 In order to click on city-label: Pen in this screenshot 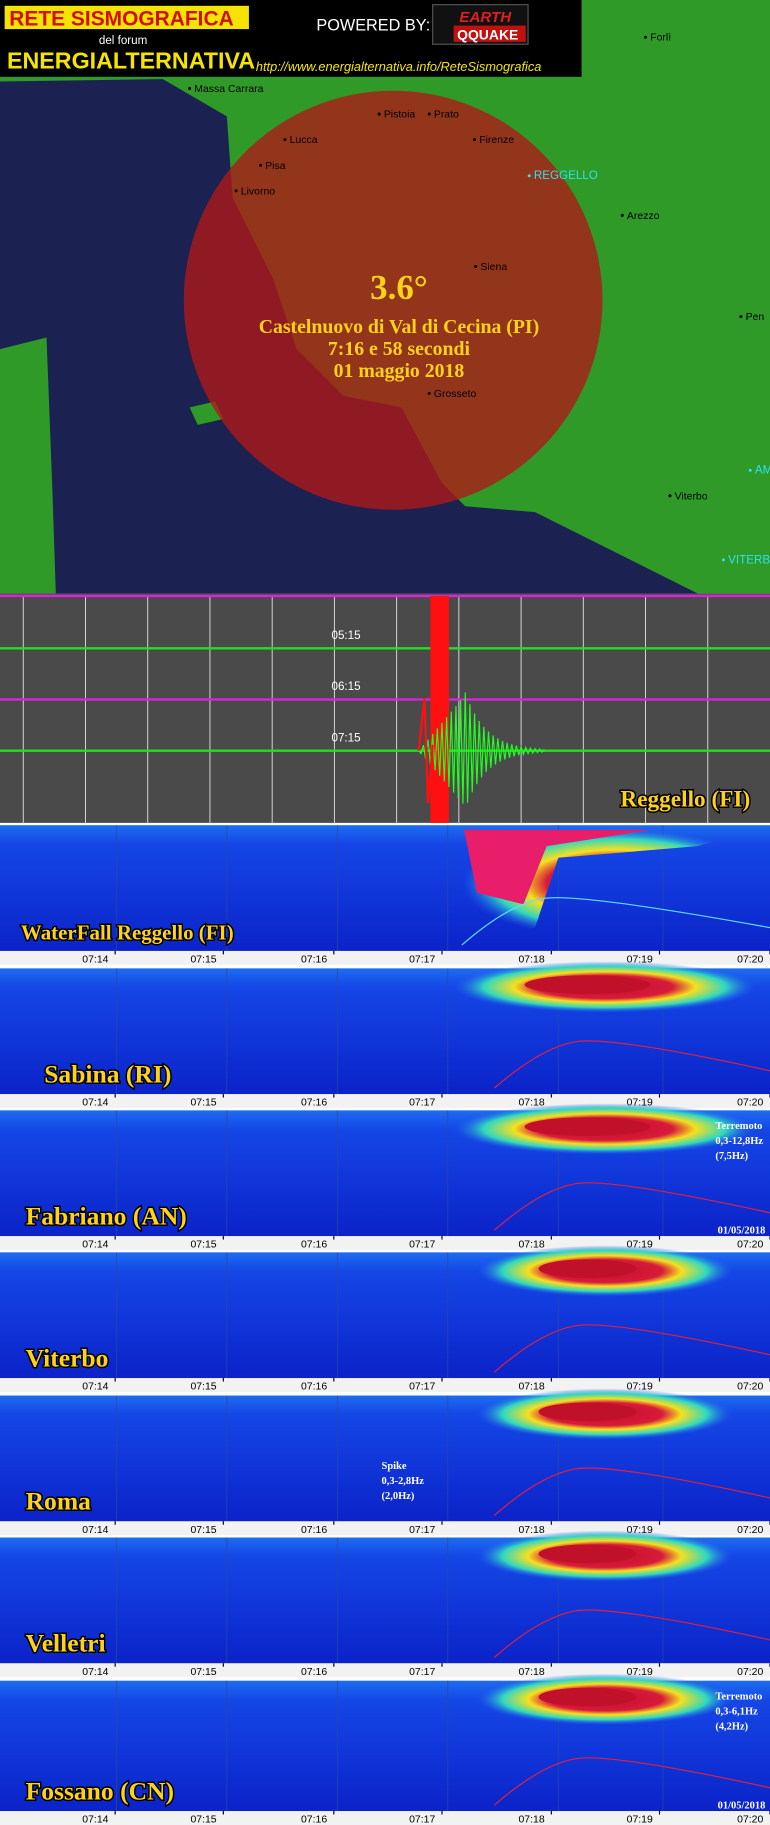, I will do `click(755, 317)`.